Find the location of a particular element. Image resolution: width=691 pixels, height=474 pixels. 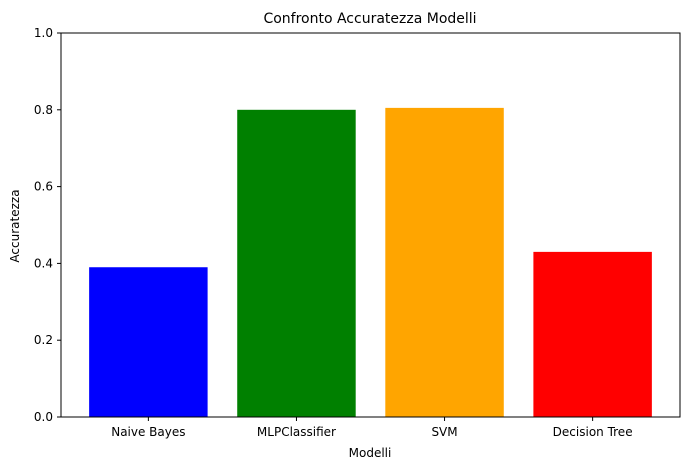

y-axis-label: Accuratezza is located at coordinates (15, 225).